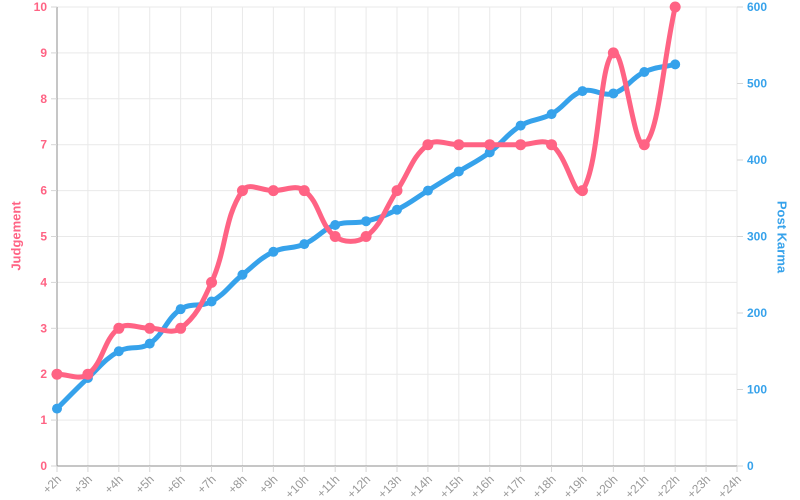  Describe the element at coordinates (757, 7) in the screenshot. I see `y-right-tick-label: 600` at that location.